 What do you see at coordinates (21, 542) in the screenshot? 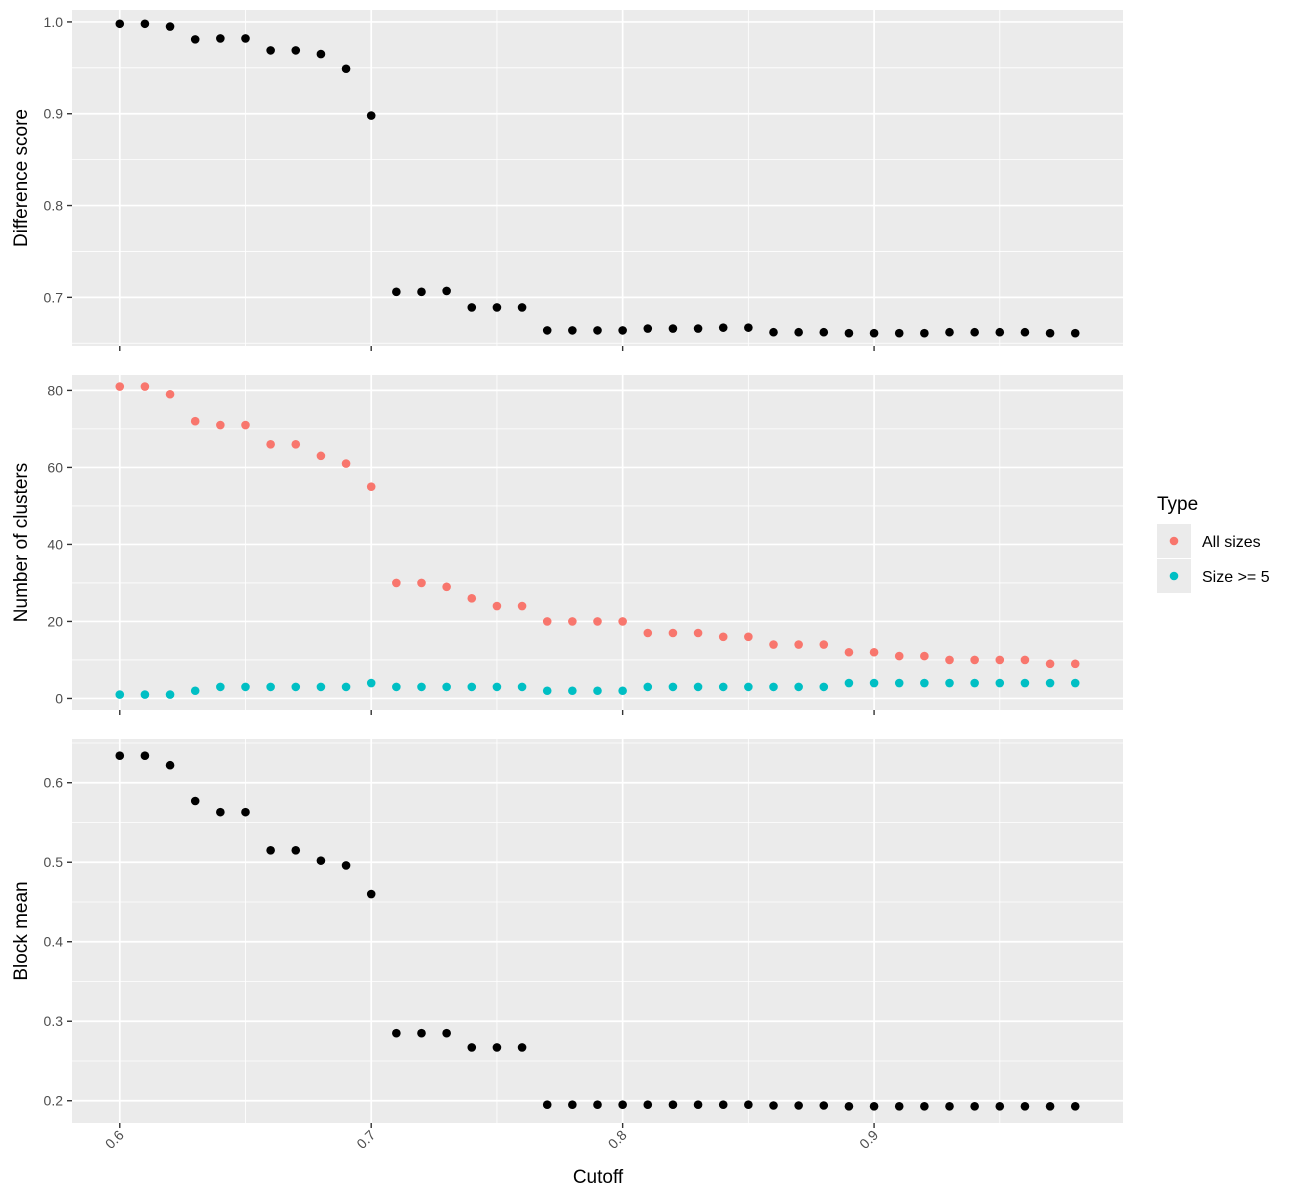
I see `y-axis-title: Number of clusters` at bounding box center [21, 542].